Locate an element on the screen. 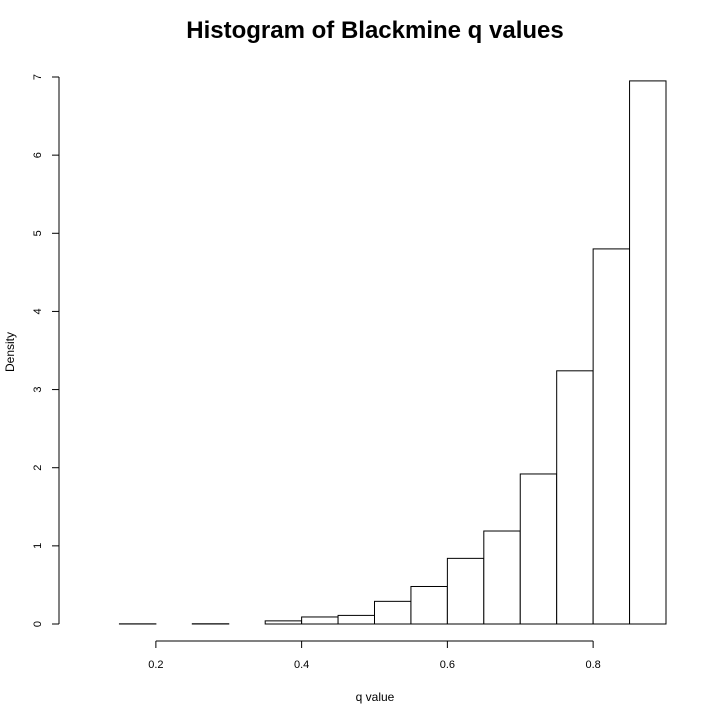 This screenshot has width=720, height=720. y-tick-label-1: 1 is located at coordinates (38, 546).